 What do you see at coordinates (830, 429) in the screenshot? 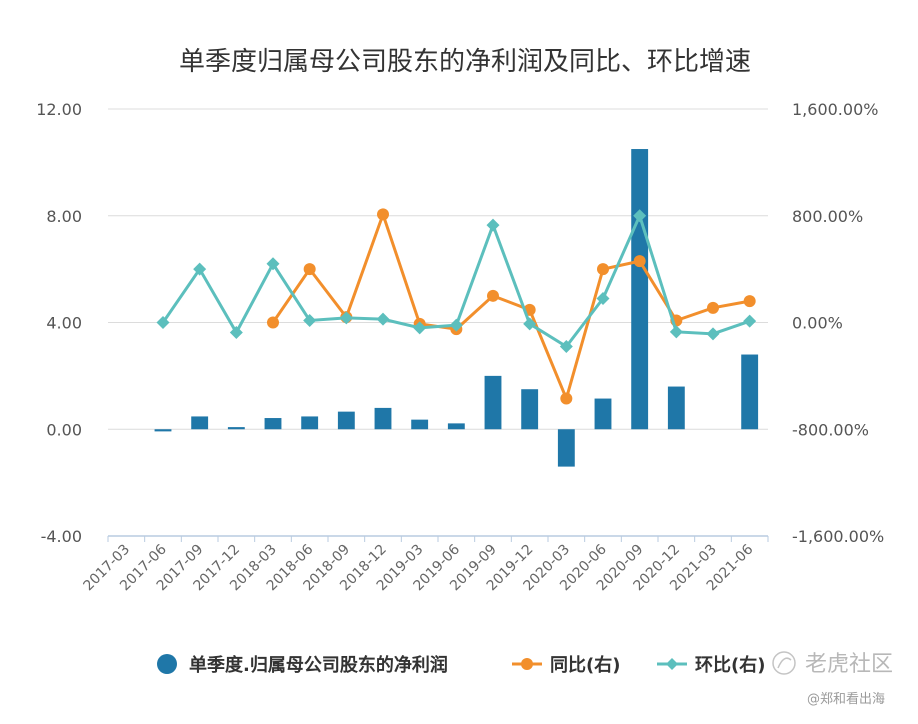
I see `right-tick-label: -800.00%` at bounding box center [830, 429].